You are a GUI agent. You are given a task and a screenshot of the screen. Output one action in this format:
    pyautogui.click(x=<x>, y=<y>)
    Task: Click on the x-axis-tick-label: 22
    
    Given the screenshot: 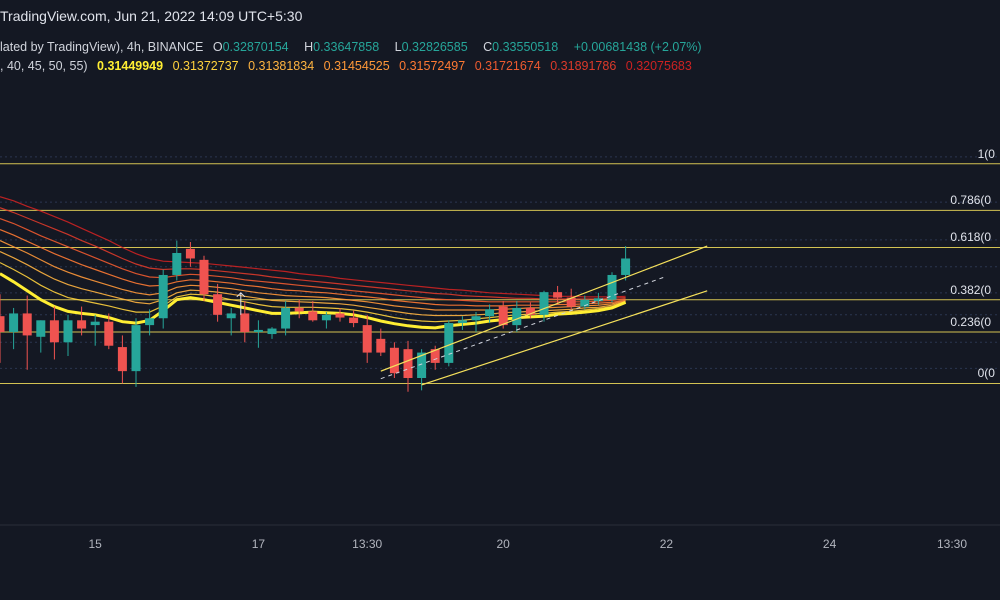 What is the action you would take?
    pyautogui.click(x=666, y=544)
    